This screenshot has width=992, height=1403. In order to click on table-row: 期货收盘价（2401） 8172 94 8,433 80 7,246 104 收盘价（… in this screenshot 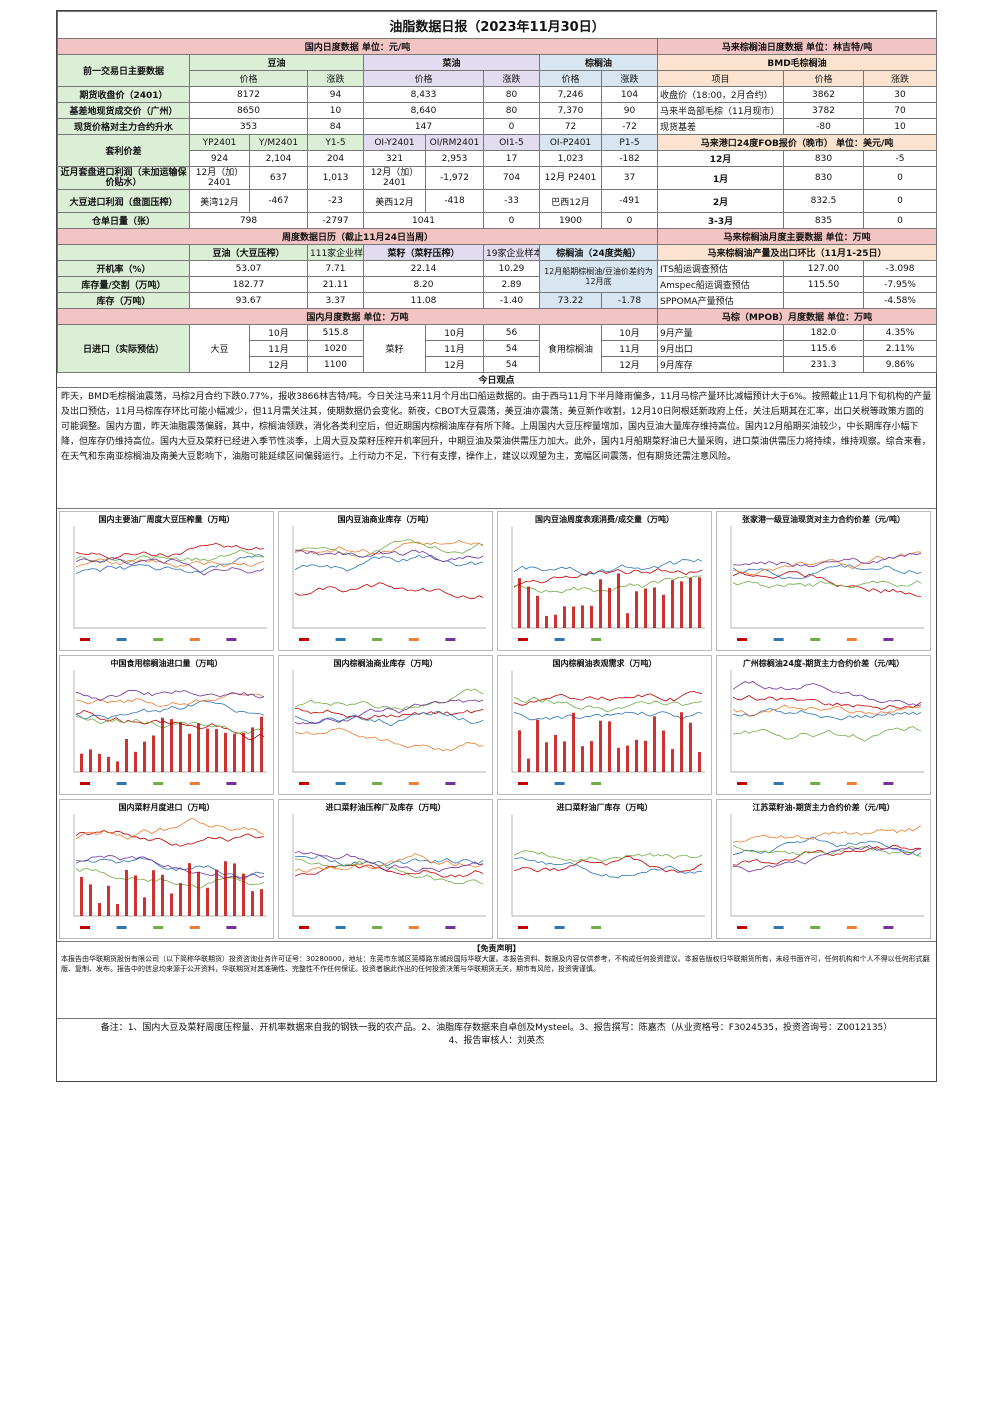, I will do `click(497, 94)`.